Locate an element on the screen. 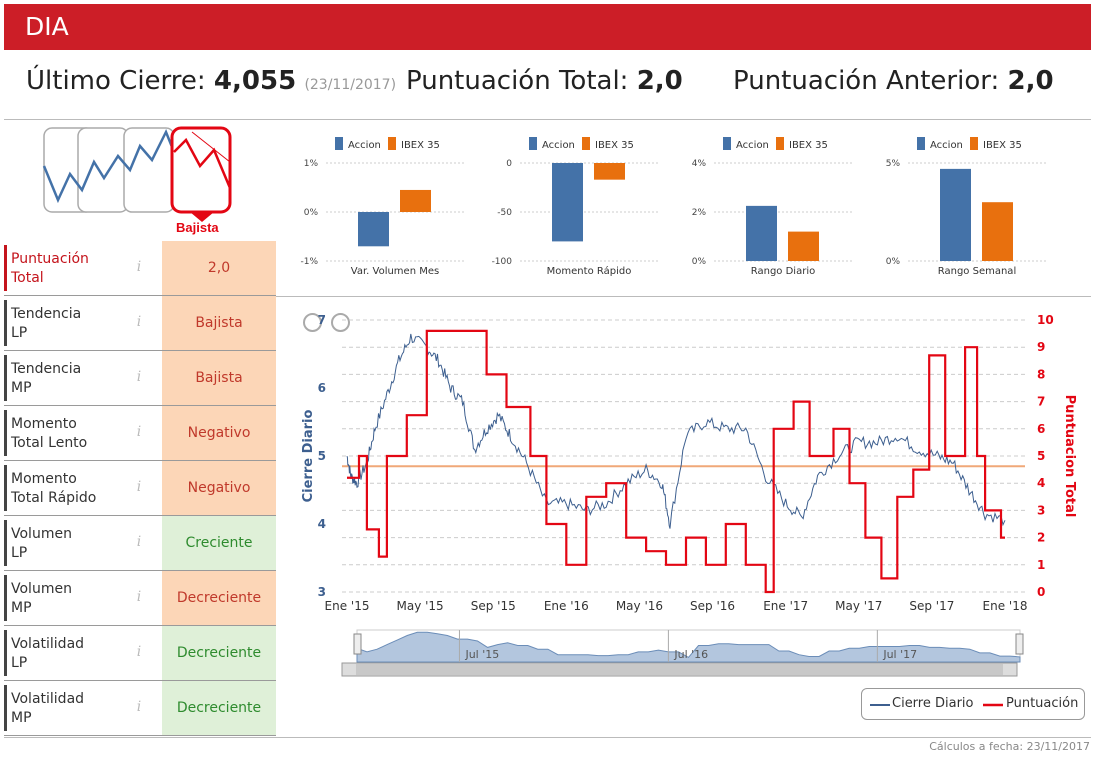  row-value: Creciente is located at coordinates (219, 543).